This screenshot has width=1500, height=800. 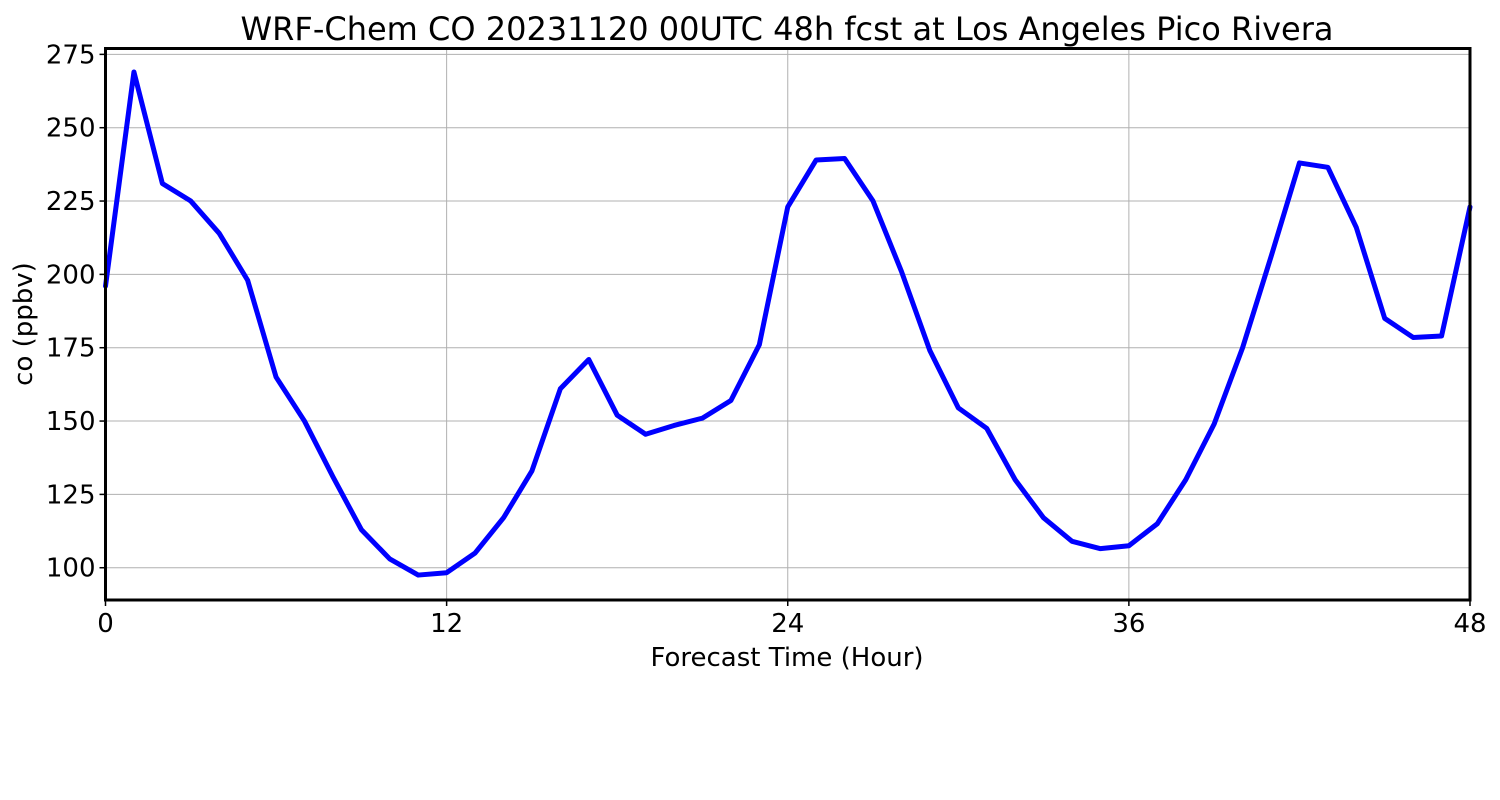 What do you see at coordinates (1469, 624) in the screenshot?
I see `x-tick-label: 48` at bounding box center [1469, 624].